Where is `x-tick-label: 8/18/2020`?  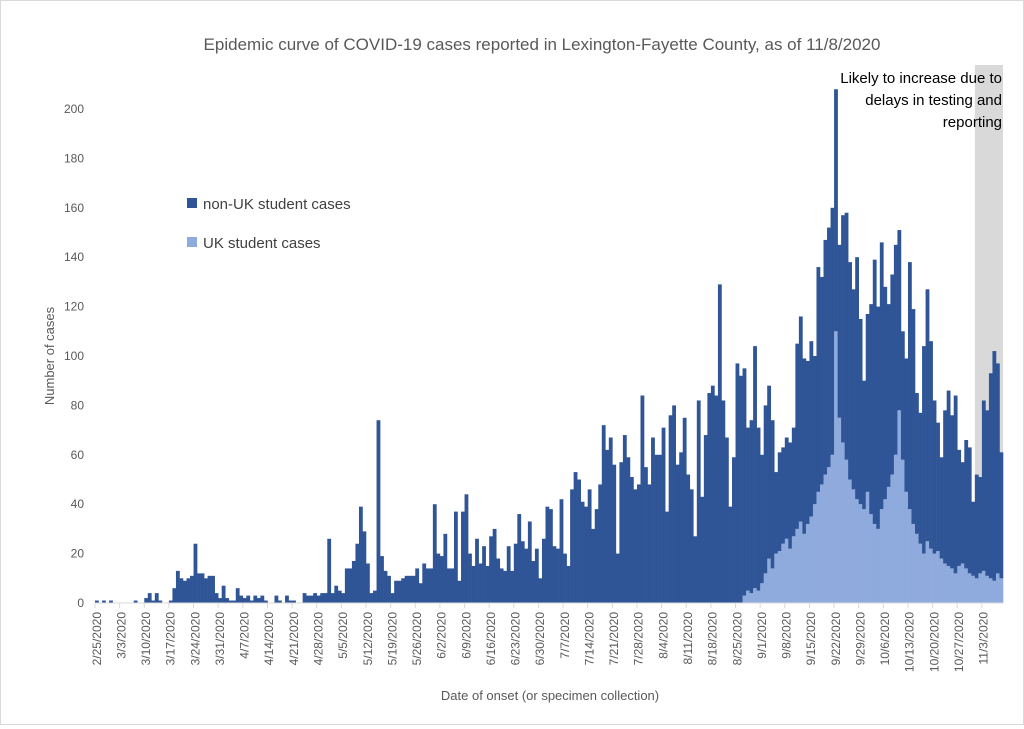
x-tick-label: 8/18/2020 is located at coordinates (713, 639).